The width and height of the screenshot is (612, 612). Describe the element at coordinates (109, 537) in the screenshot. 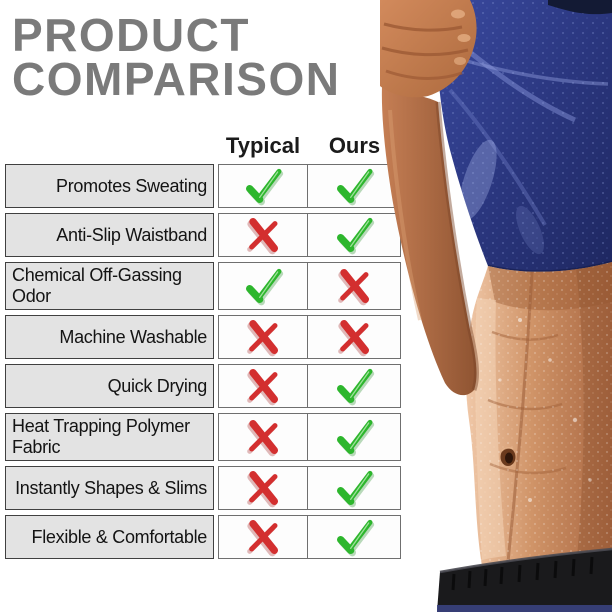

I see `feature-label: Flexible & Comfortable` at that location.